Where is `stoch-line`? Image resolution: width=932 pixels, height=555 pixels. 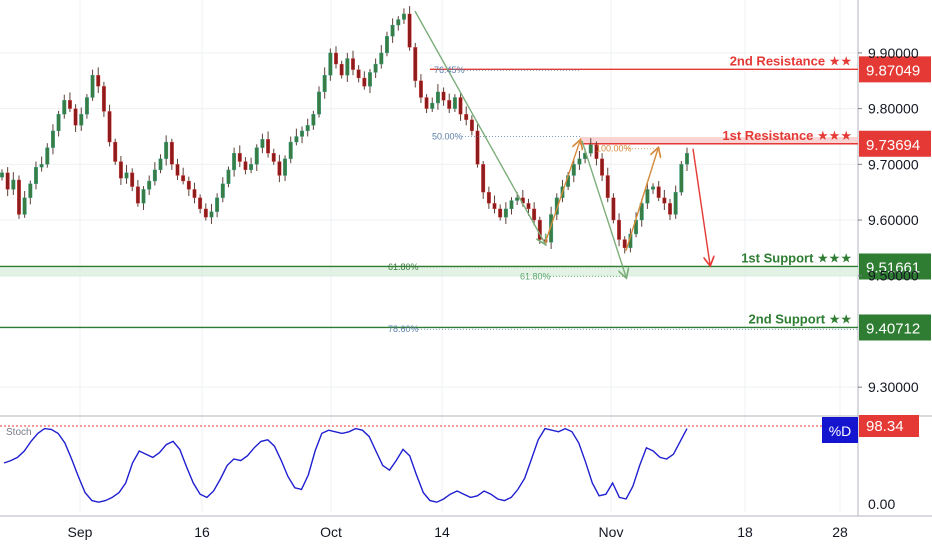 stoch-line is located at coordinates (345, 465).